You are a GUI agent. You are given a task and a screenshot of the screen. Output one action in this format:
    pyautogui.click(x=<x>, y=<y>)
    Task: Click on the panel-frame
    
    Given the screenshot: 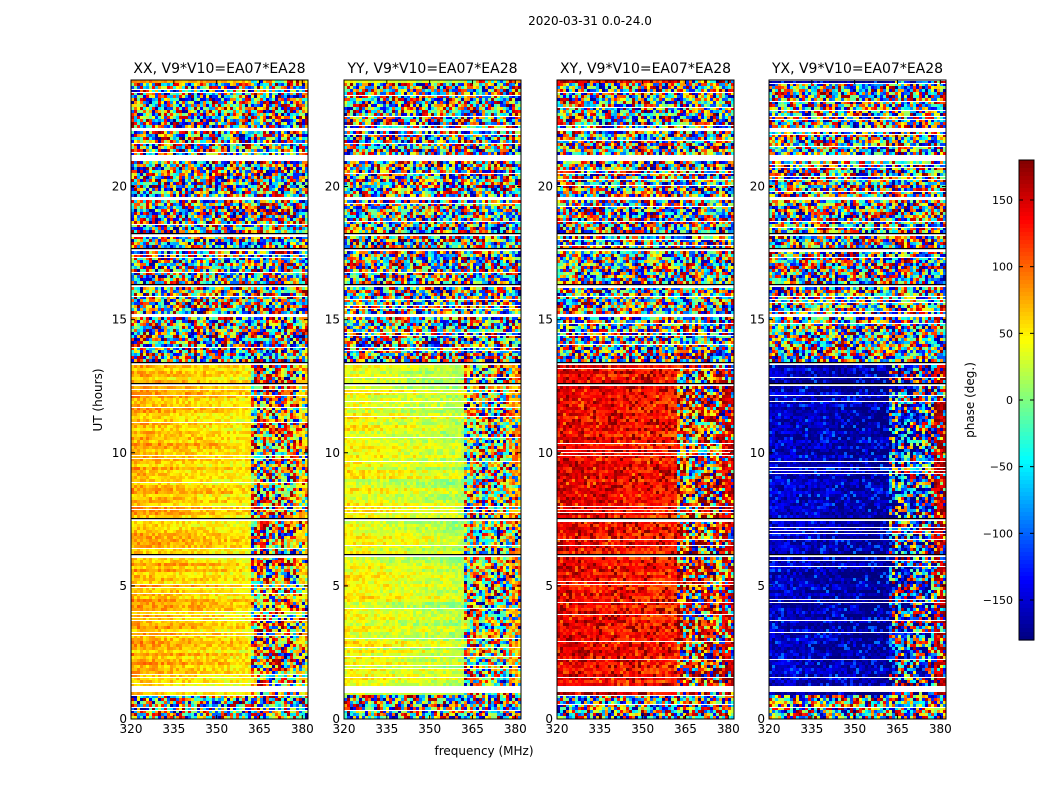 What is the action you would take?
    pyautogui.click(x=645, y=399)
    